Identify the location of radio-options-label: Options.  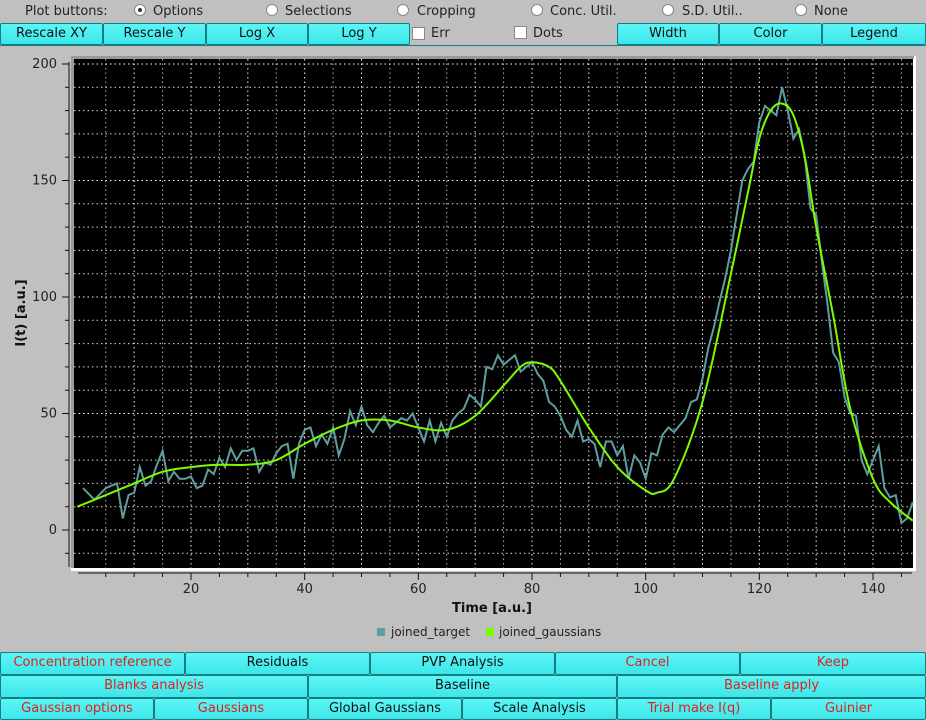
(178, 11).